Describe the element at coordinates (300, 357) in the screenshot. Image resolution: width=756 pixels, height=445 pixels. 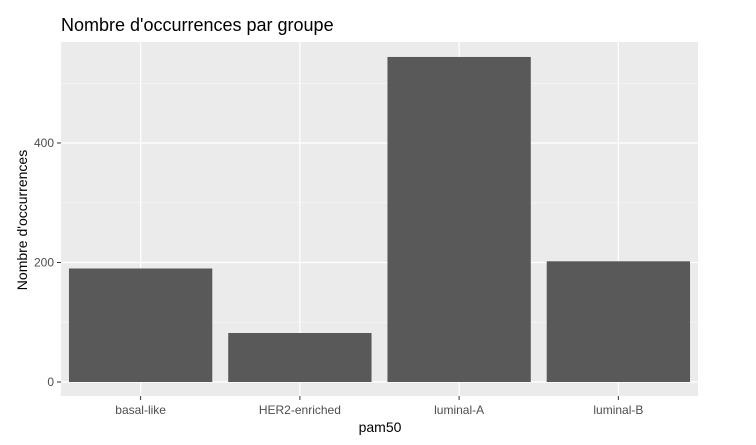
I see `bar-HER2-enriched` at that location.